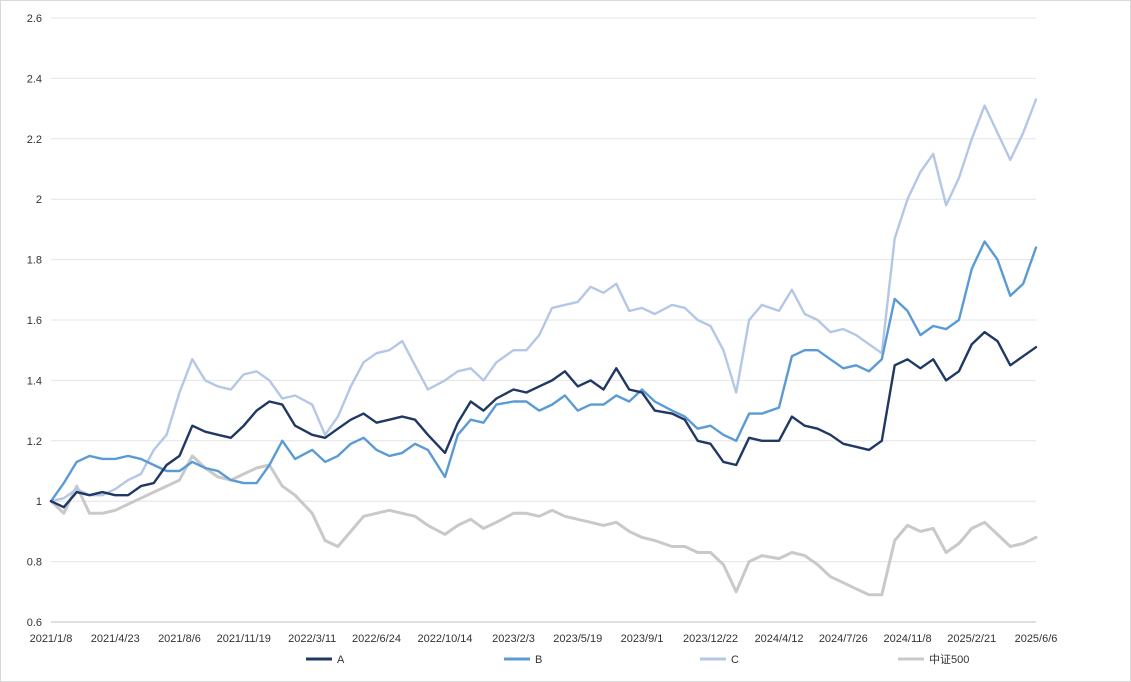 The width and height of the screenshot is (1131, 682). I want to click on legend-label: 中证500, so click(949, 659).